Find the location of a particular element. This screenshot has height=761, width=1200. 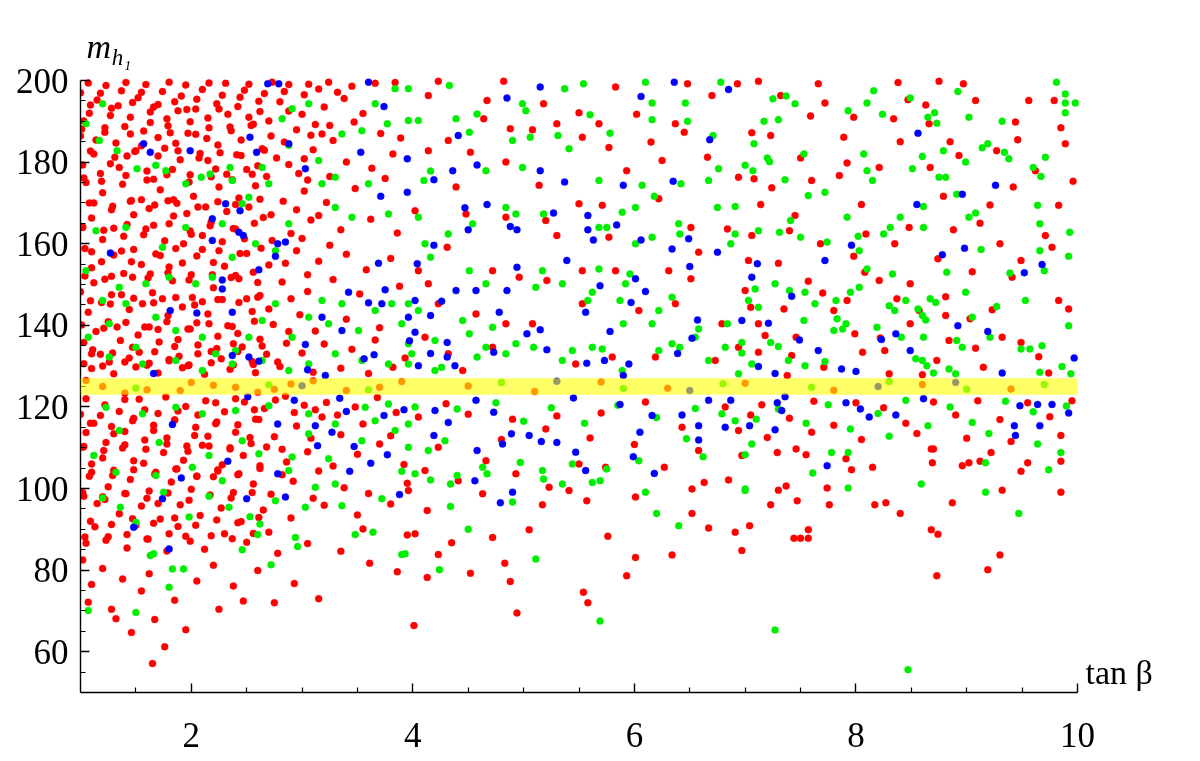

y-tick-label: 60 is located at coordinates (51, 652).